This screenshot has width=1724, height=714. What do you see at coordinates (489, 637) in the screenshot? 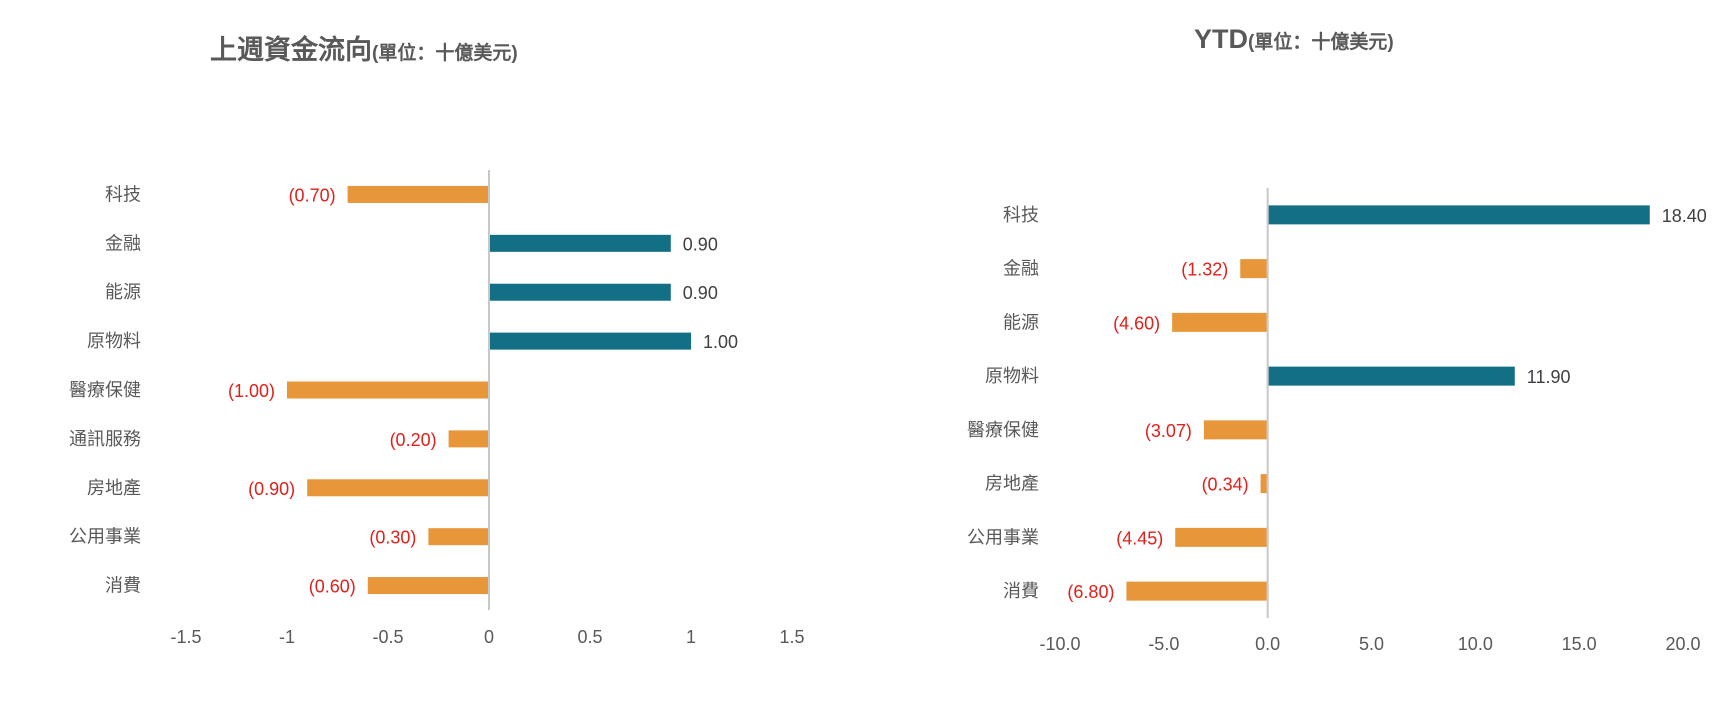
I see `x-tick-label: 0` at bounding box center [489, 637].